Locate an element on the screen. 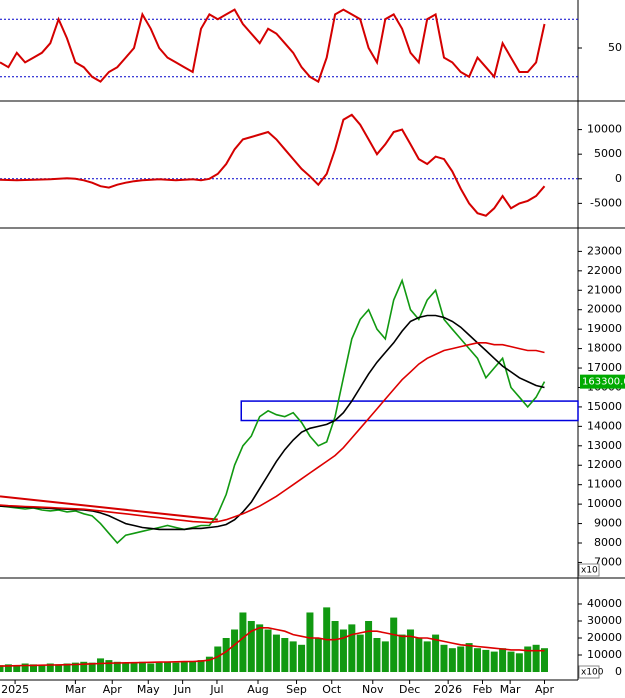 The width and height of the screenshot is (625, 698). last-price-label: 163300.0 is located at coordinates (603, 382).